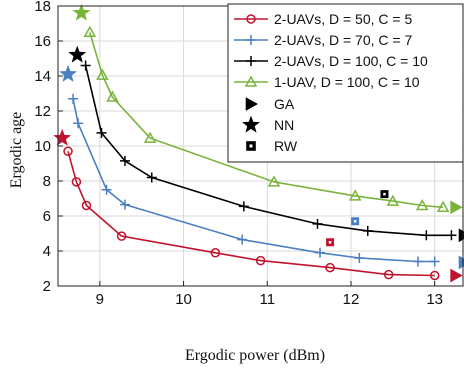 The height and width of the screenshot is (368, 464). I want to click on legend-entry: 2-UAVs, D = 50, C = 5, so click(323, 19).